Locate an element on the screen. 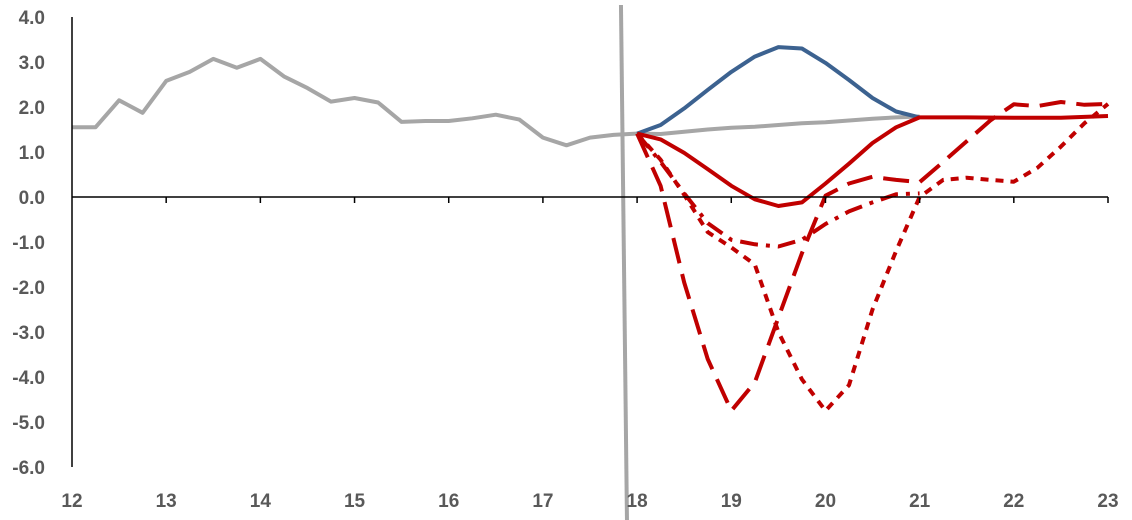 Image resolution: width=1132 pixels, height=520 pixels. y-tick-label: 2.0 is located at coordinates (32, 108).